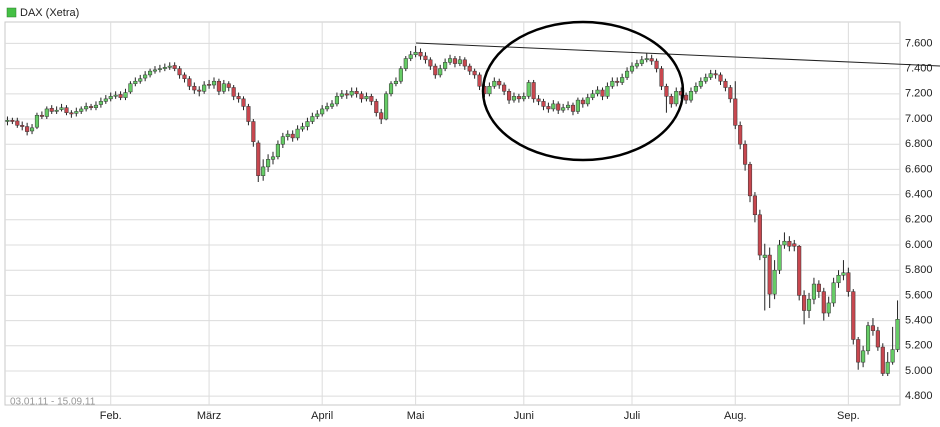 The width and height of the screenshot is (940, 427). I want to click on y-tick-label: 5.600, so click(919, 295).